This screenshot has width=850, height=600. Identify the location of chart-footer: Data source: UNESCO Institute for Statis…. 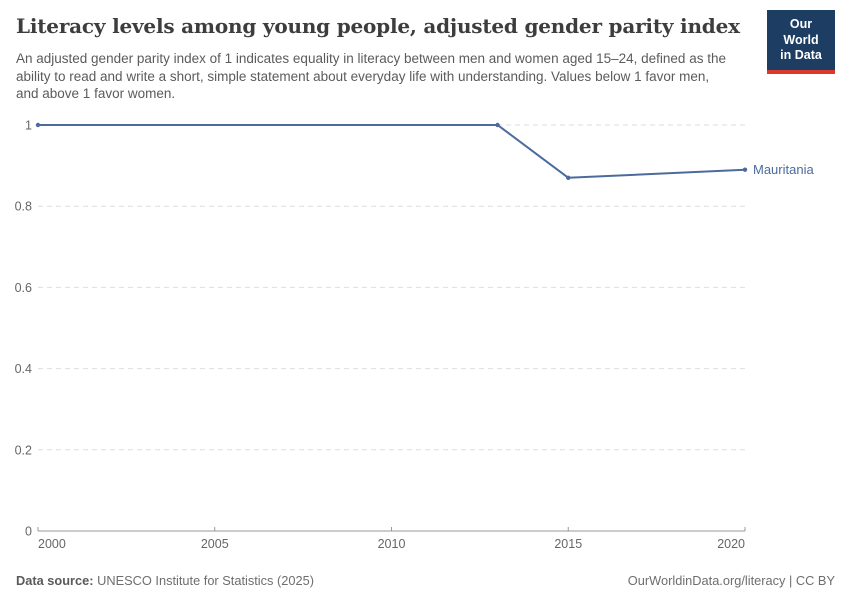
(425, 580).